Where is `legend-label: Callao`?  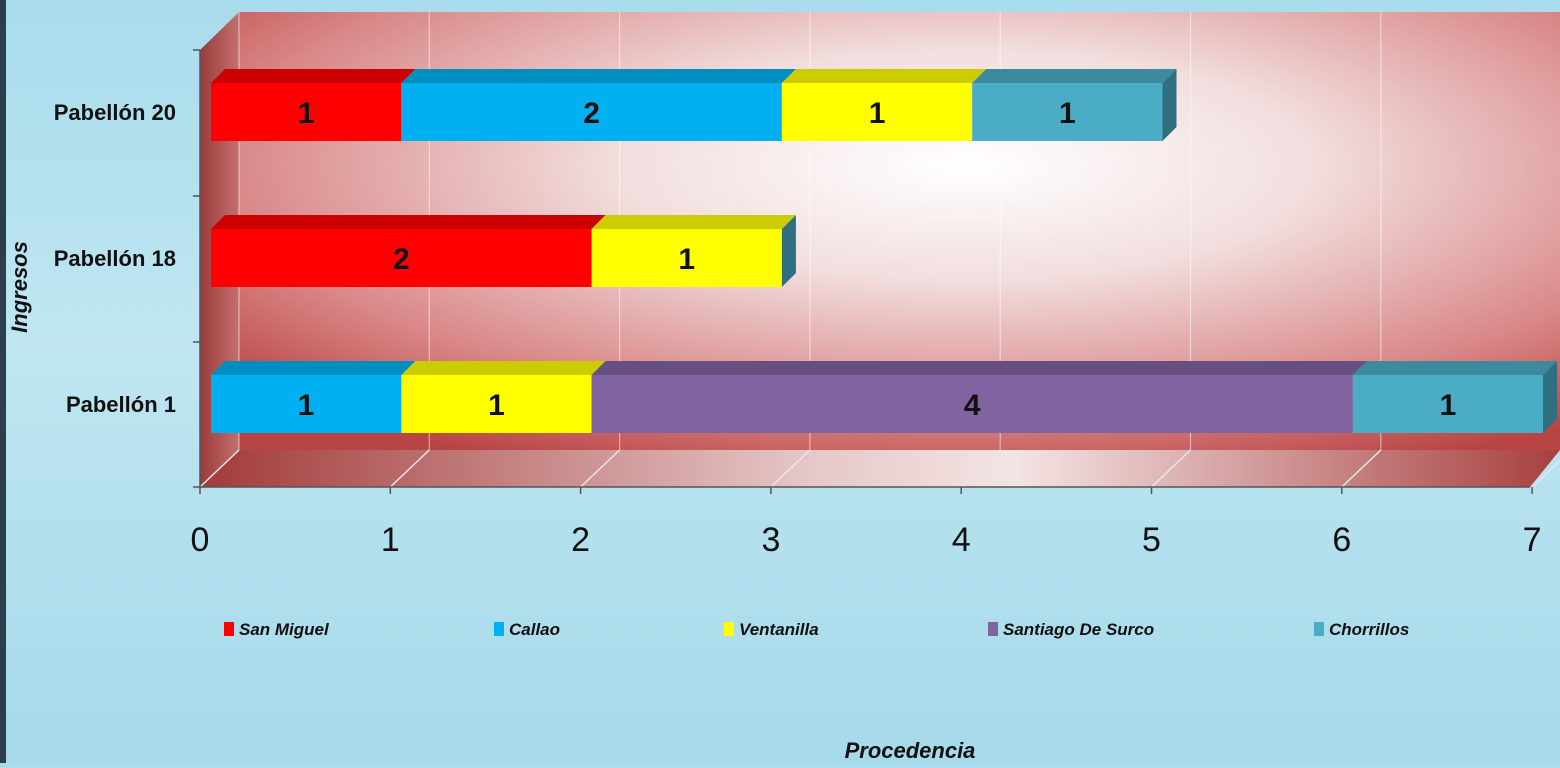
legend-label: Callao is located at coordinates (534, 629).